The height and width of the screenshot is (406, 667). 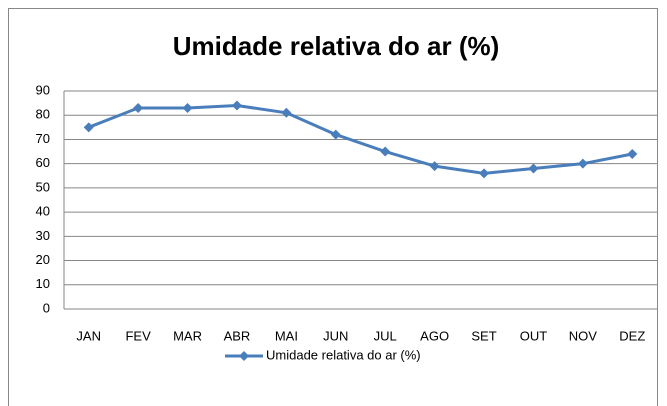 What do you see at coordinates (43, 162) in the screenshot?
I see `y-tick-label: 60` at bounding box center [43, 162].